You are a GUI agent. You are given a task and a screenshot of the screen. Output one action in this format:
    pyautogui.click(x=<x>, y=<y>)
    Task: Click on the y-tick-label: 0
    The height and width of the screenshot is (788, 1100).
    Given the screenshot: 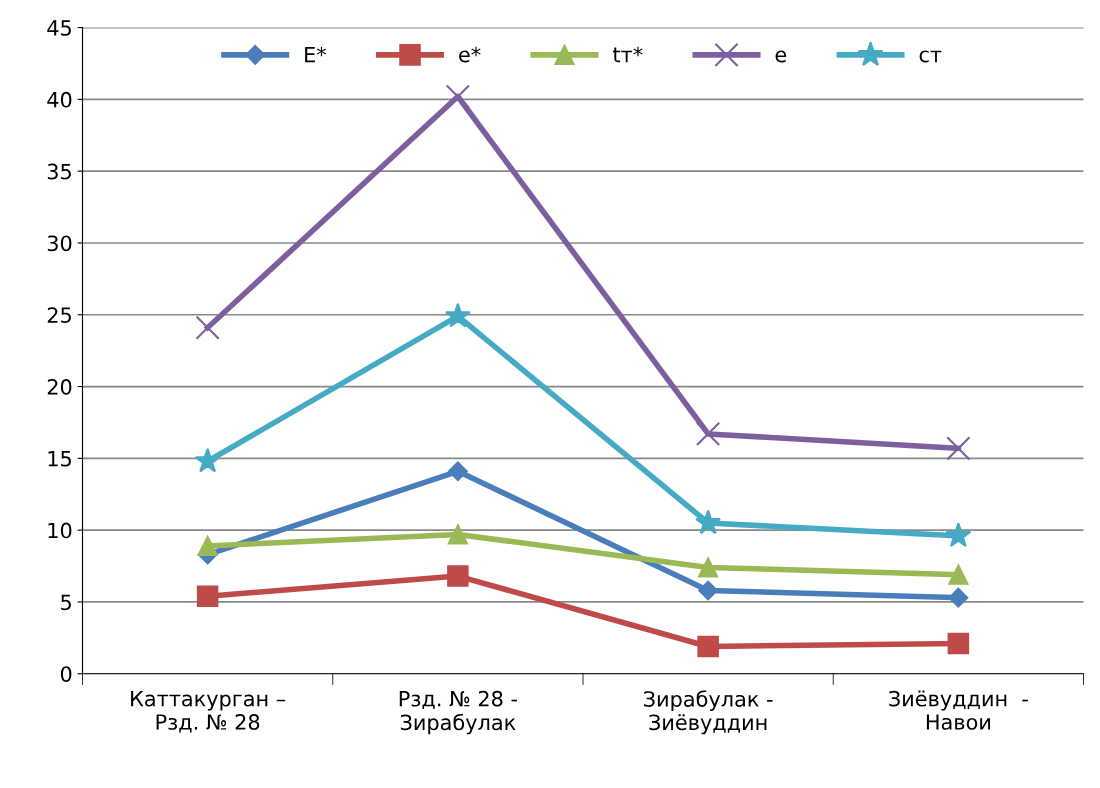 What is the action you would take?
    pyautogui.click(x=66, y=674)
    